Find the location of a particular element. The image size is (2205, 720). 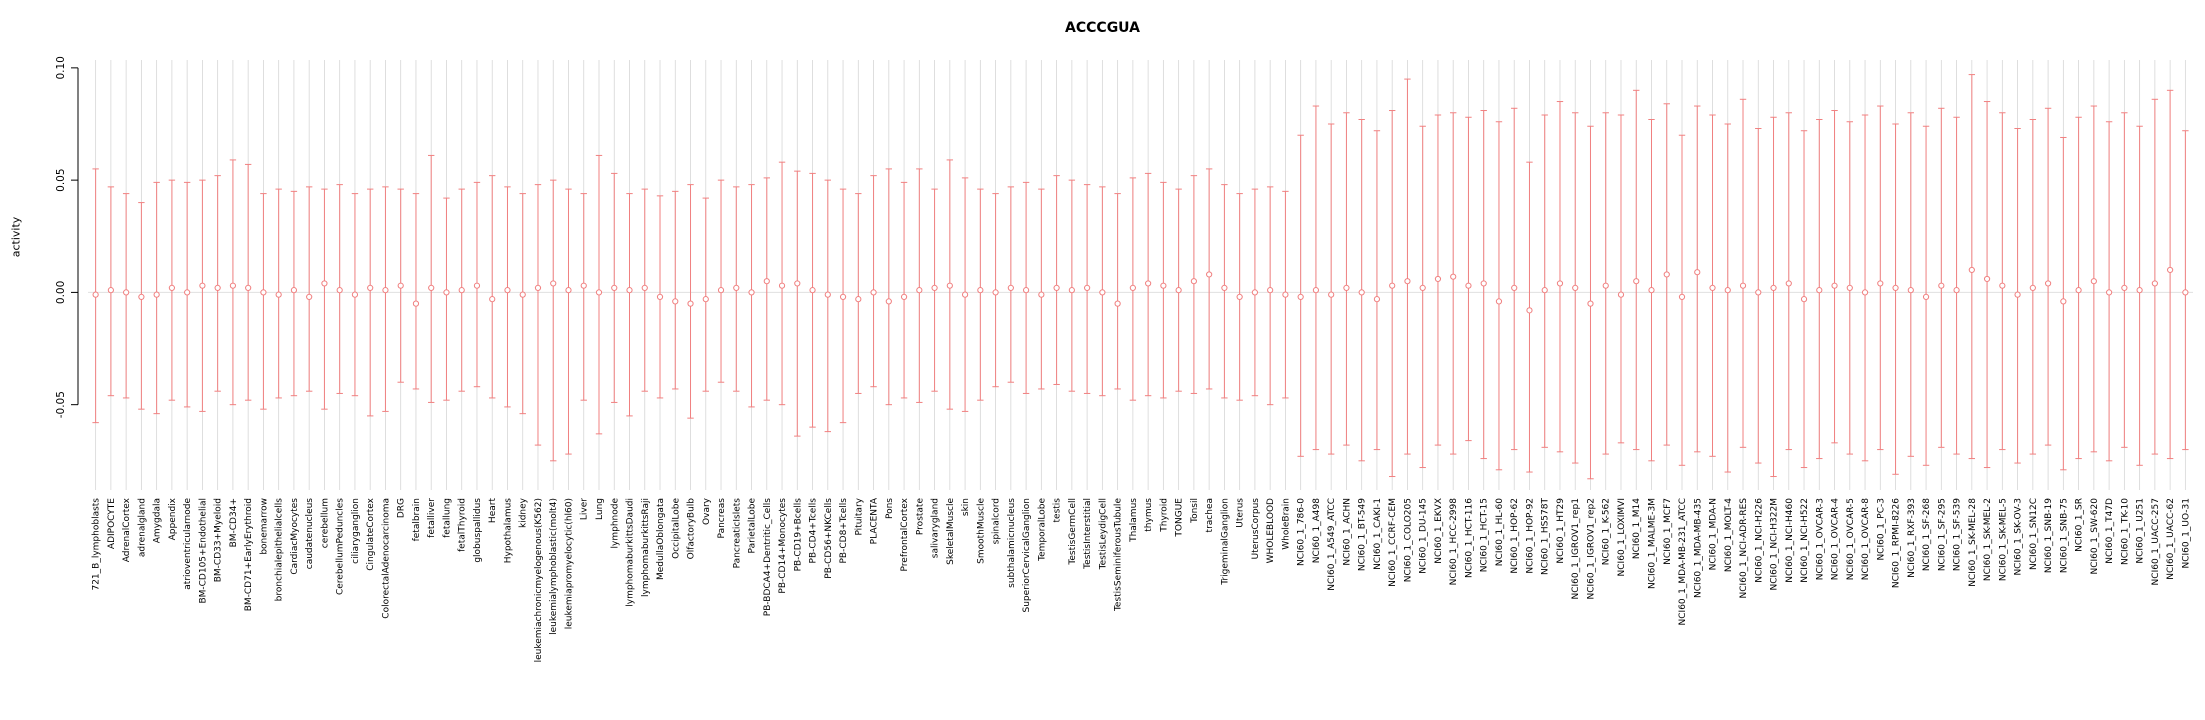

x-tick-label: NCI60_1_SF-268 is located at coordinates (1927, 534).